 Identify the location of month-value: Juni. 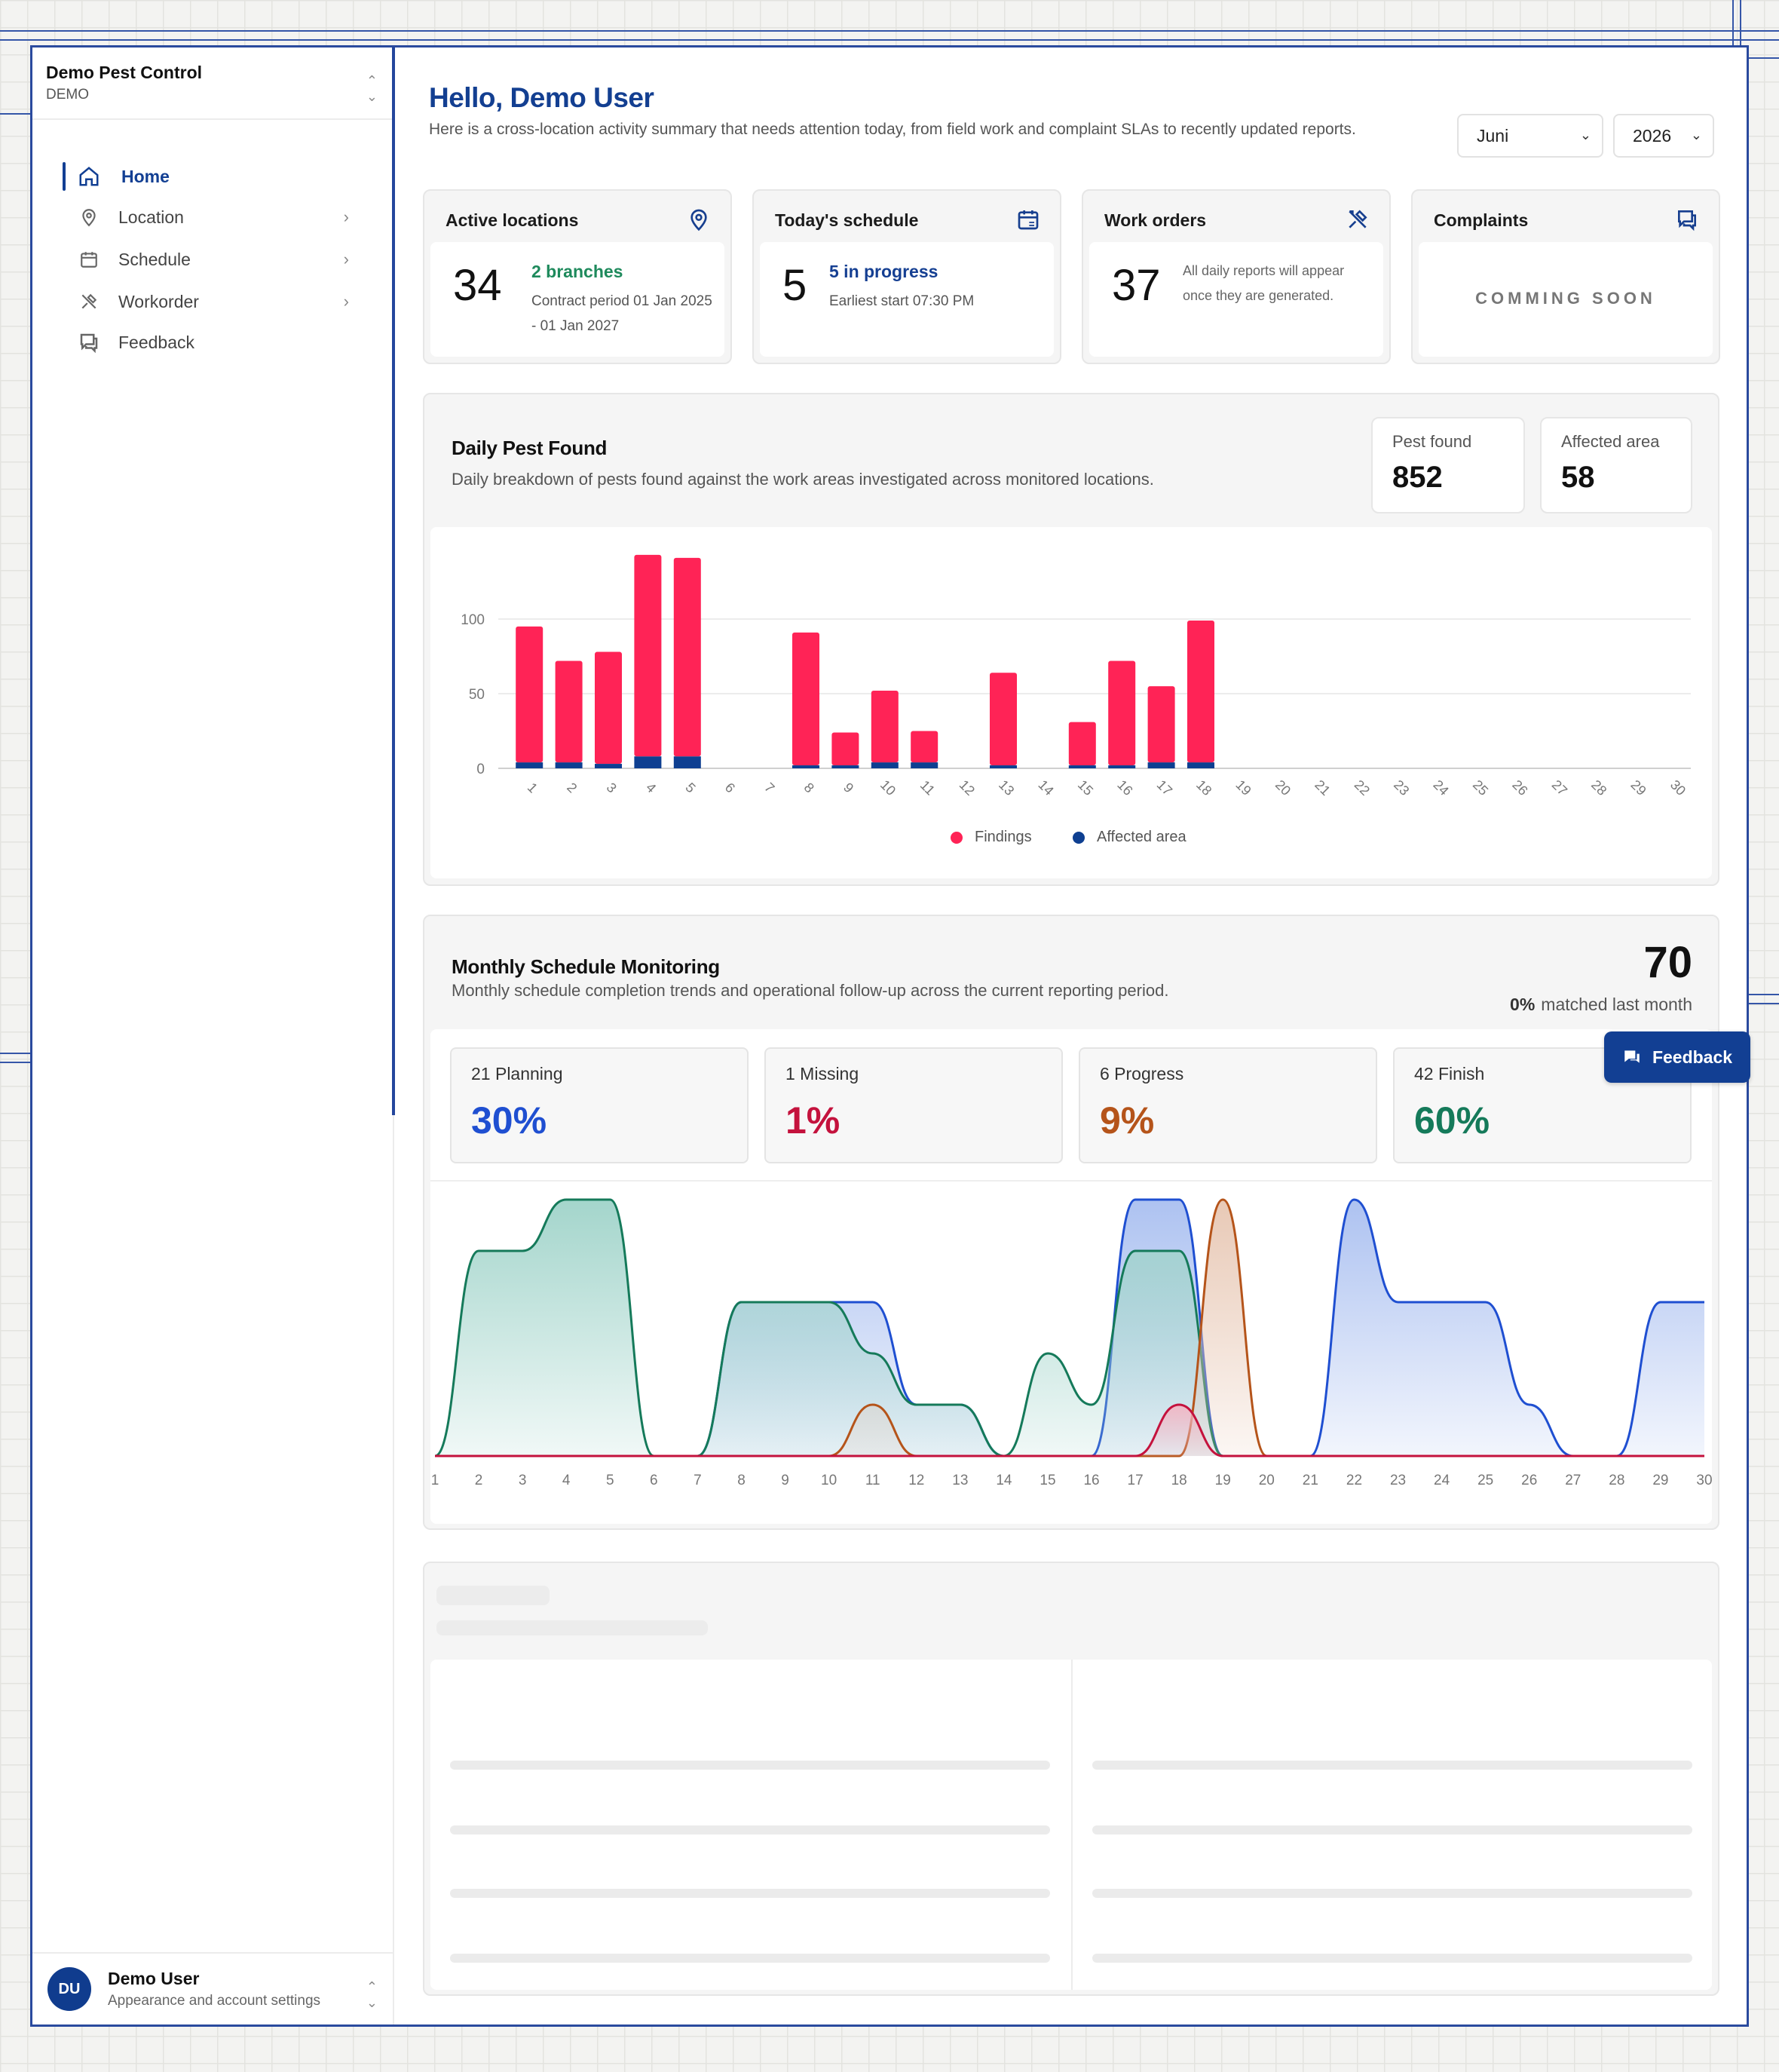
(1493, 135).